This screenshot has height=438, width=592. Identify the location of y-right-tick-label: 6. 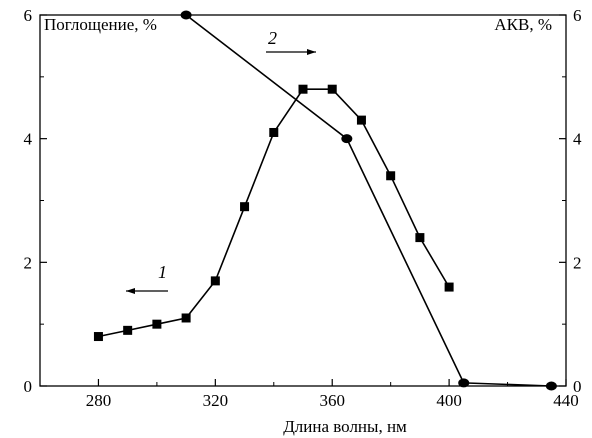
(577, 15).